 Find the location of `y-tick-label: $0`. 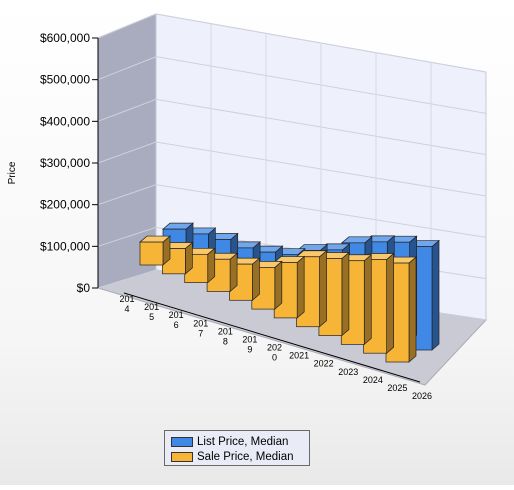

y-tick-label: $0 is located at coordinates (84, 288).